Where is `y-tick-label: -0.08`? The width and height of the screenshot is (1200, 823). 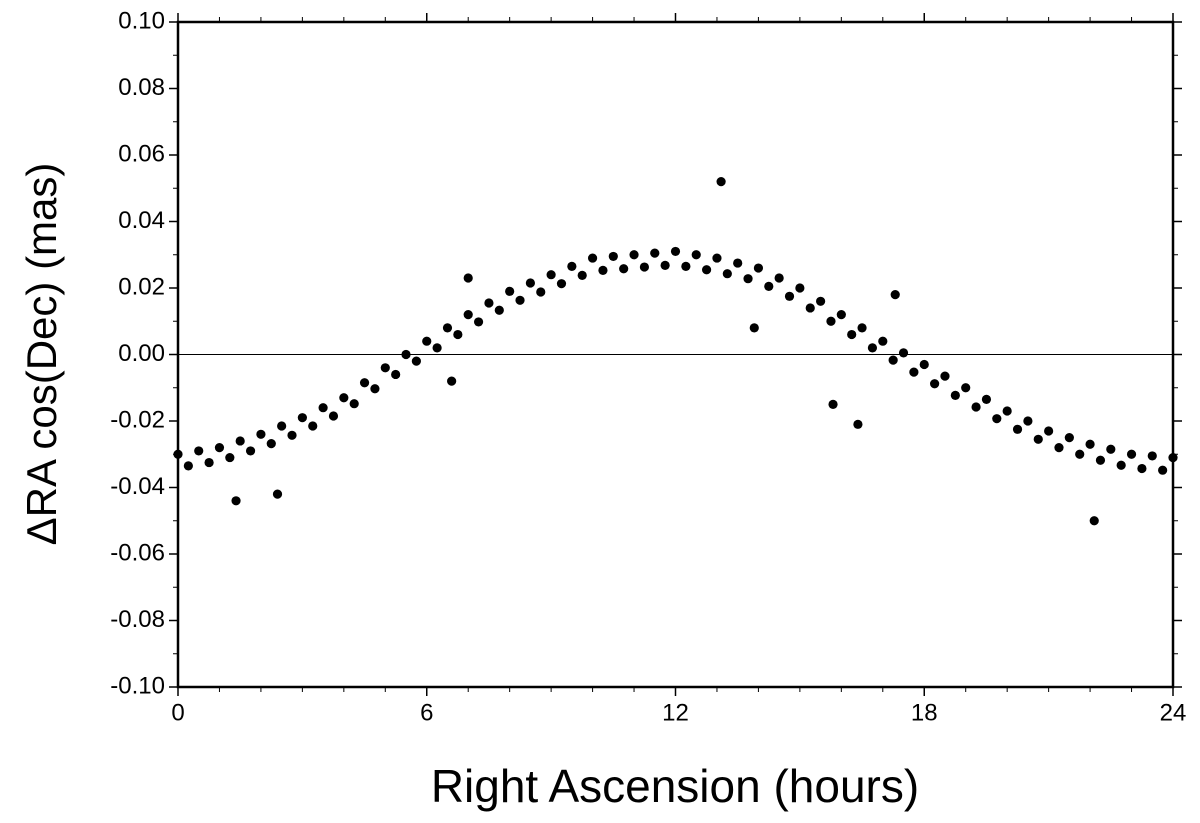 y-tick-label: -0.08 is located at coordinates (137, 619).